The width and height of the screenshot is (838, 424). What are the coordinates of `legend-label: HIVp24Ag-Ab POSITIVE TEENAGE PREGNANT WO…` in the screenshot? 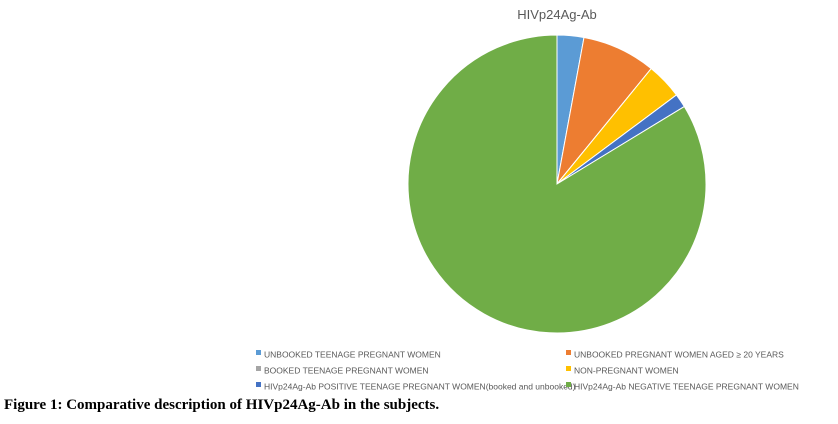 It's located at (420, 386).